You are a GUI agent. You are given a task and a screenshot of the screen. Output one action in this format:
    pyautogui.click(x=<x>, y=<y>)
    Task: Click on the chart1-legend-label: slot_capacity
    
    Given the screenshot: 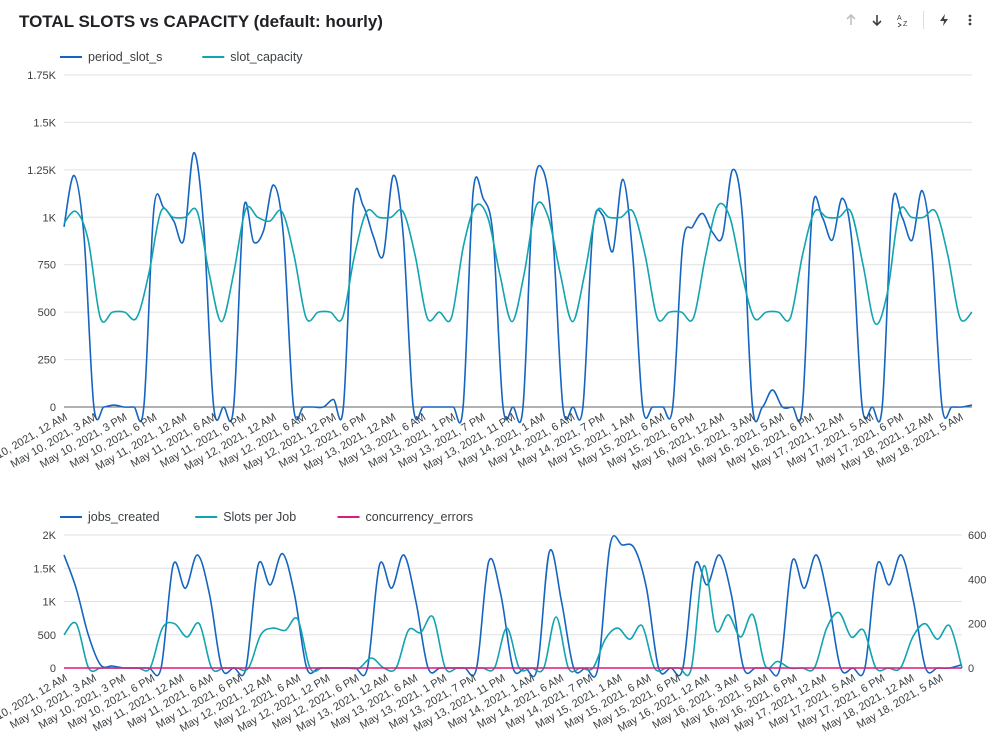 What is the action you would take?
    pyautogui.click(x=266, y=57)
    